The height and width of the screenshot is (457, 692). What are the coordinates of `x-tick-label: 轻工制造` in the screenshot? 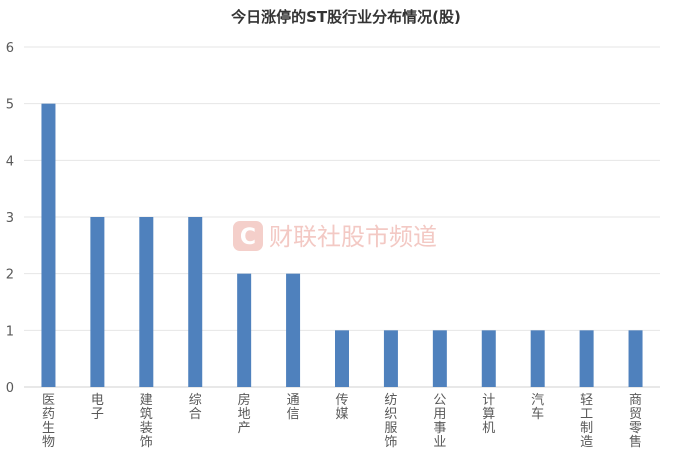 It's located at (586, 421).